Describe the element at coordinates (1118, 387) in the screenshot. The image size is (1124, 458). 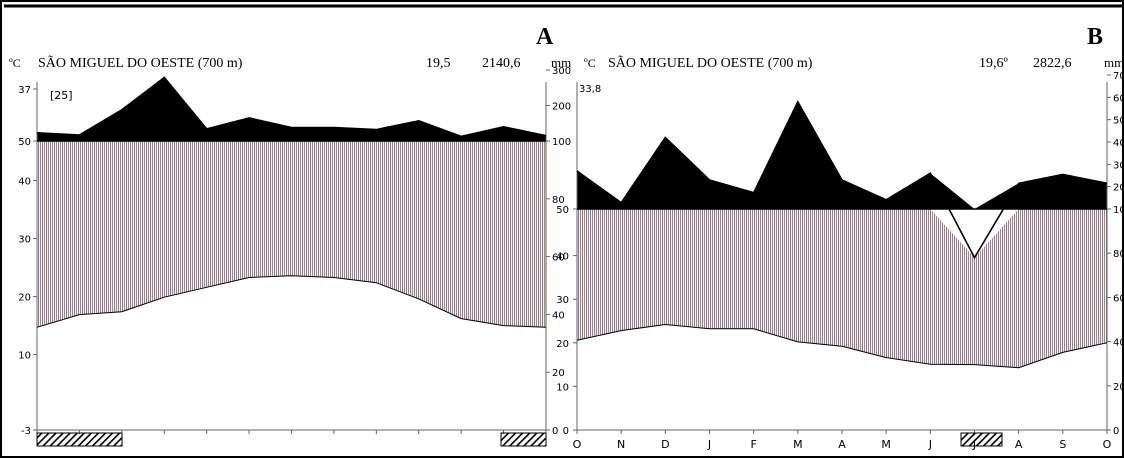
I see `right-tick-label-b: 20` at that location.